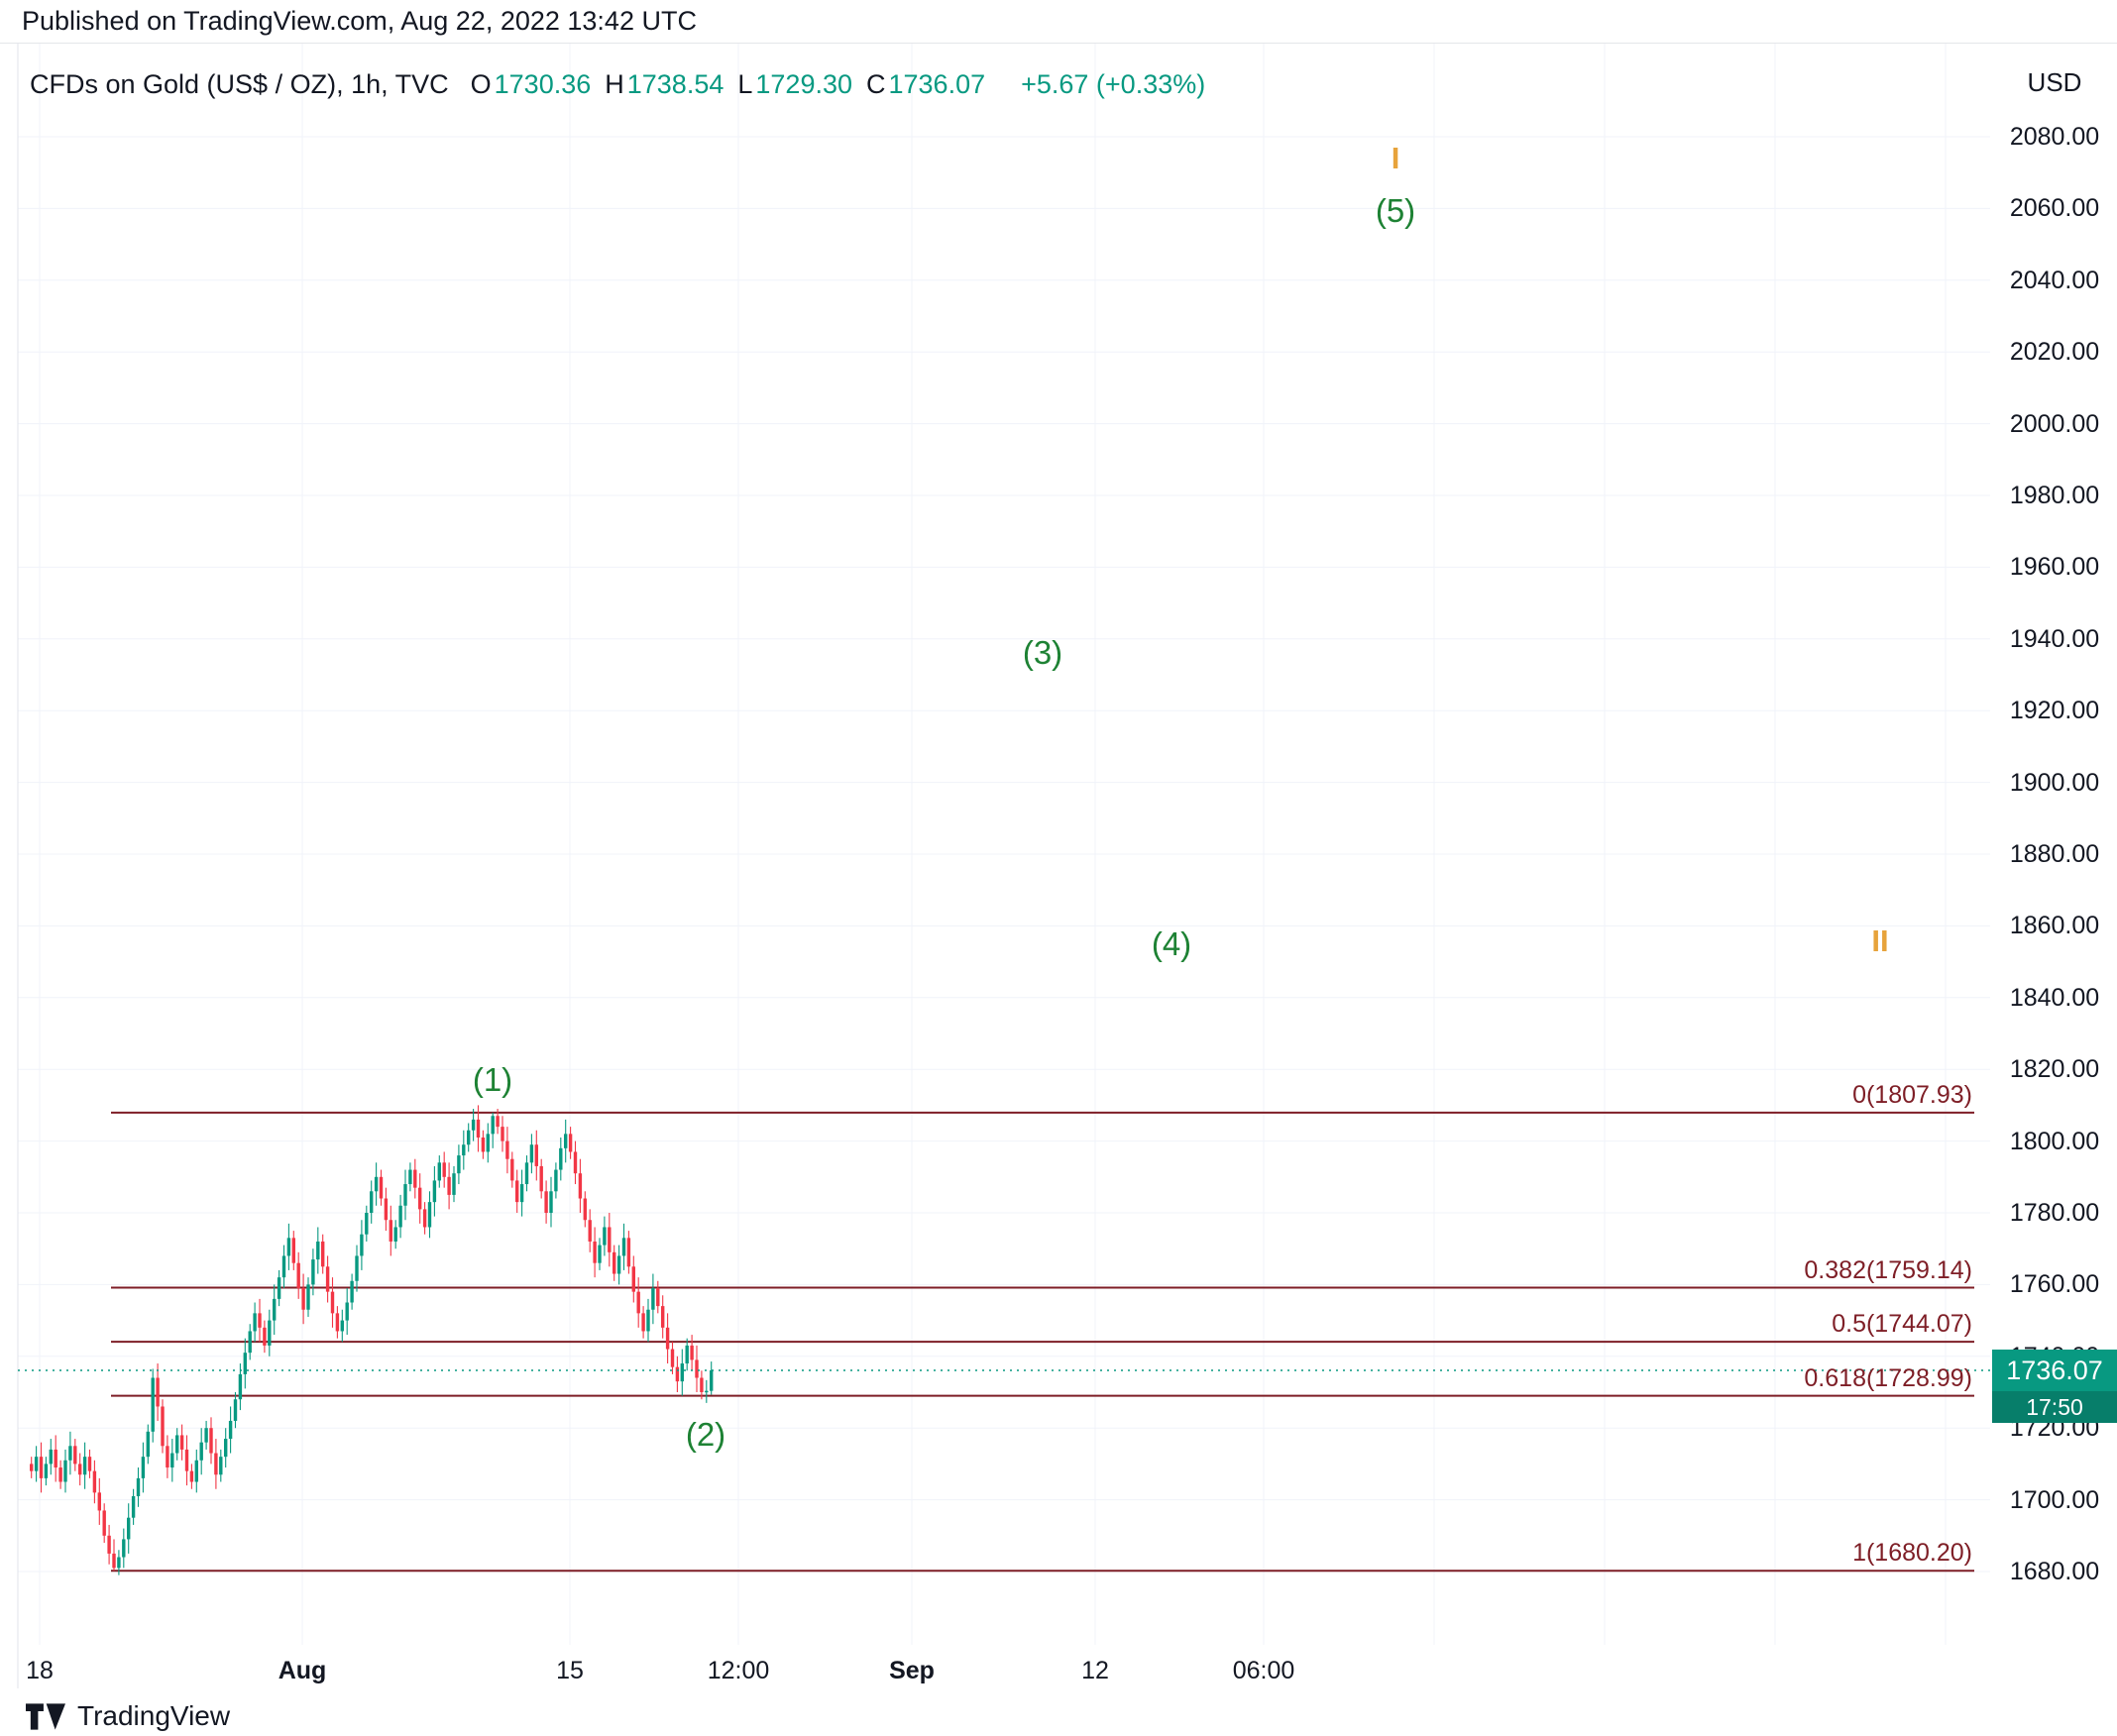 The width and height of the screenshot is (2117, 1736). What do you see at coordinates (614, 84) in the screenshot?
I see `ohlc-letter: H` at bounding box center [614, 84].